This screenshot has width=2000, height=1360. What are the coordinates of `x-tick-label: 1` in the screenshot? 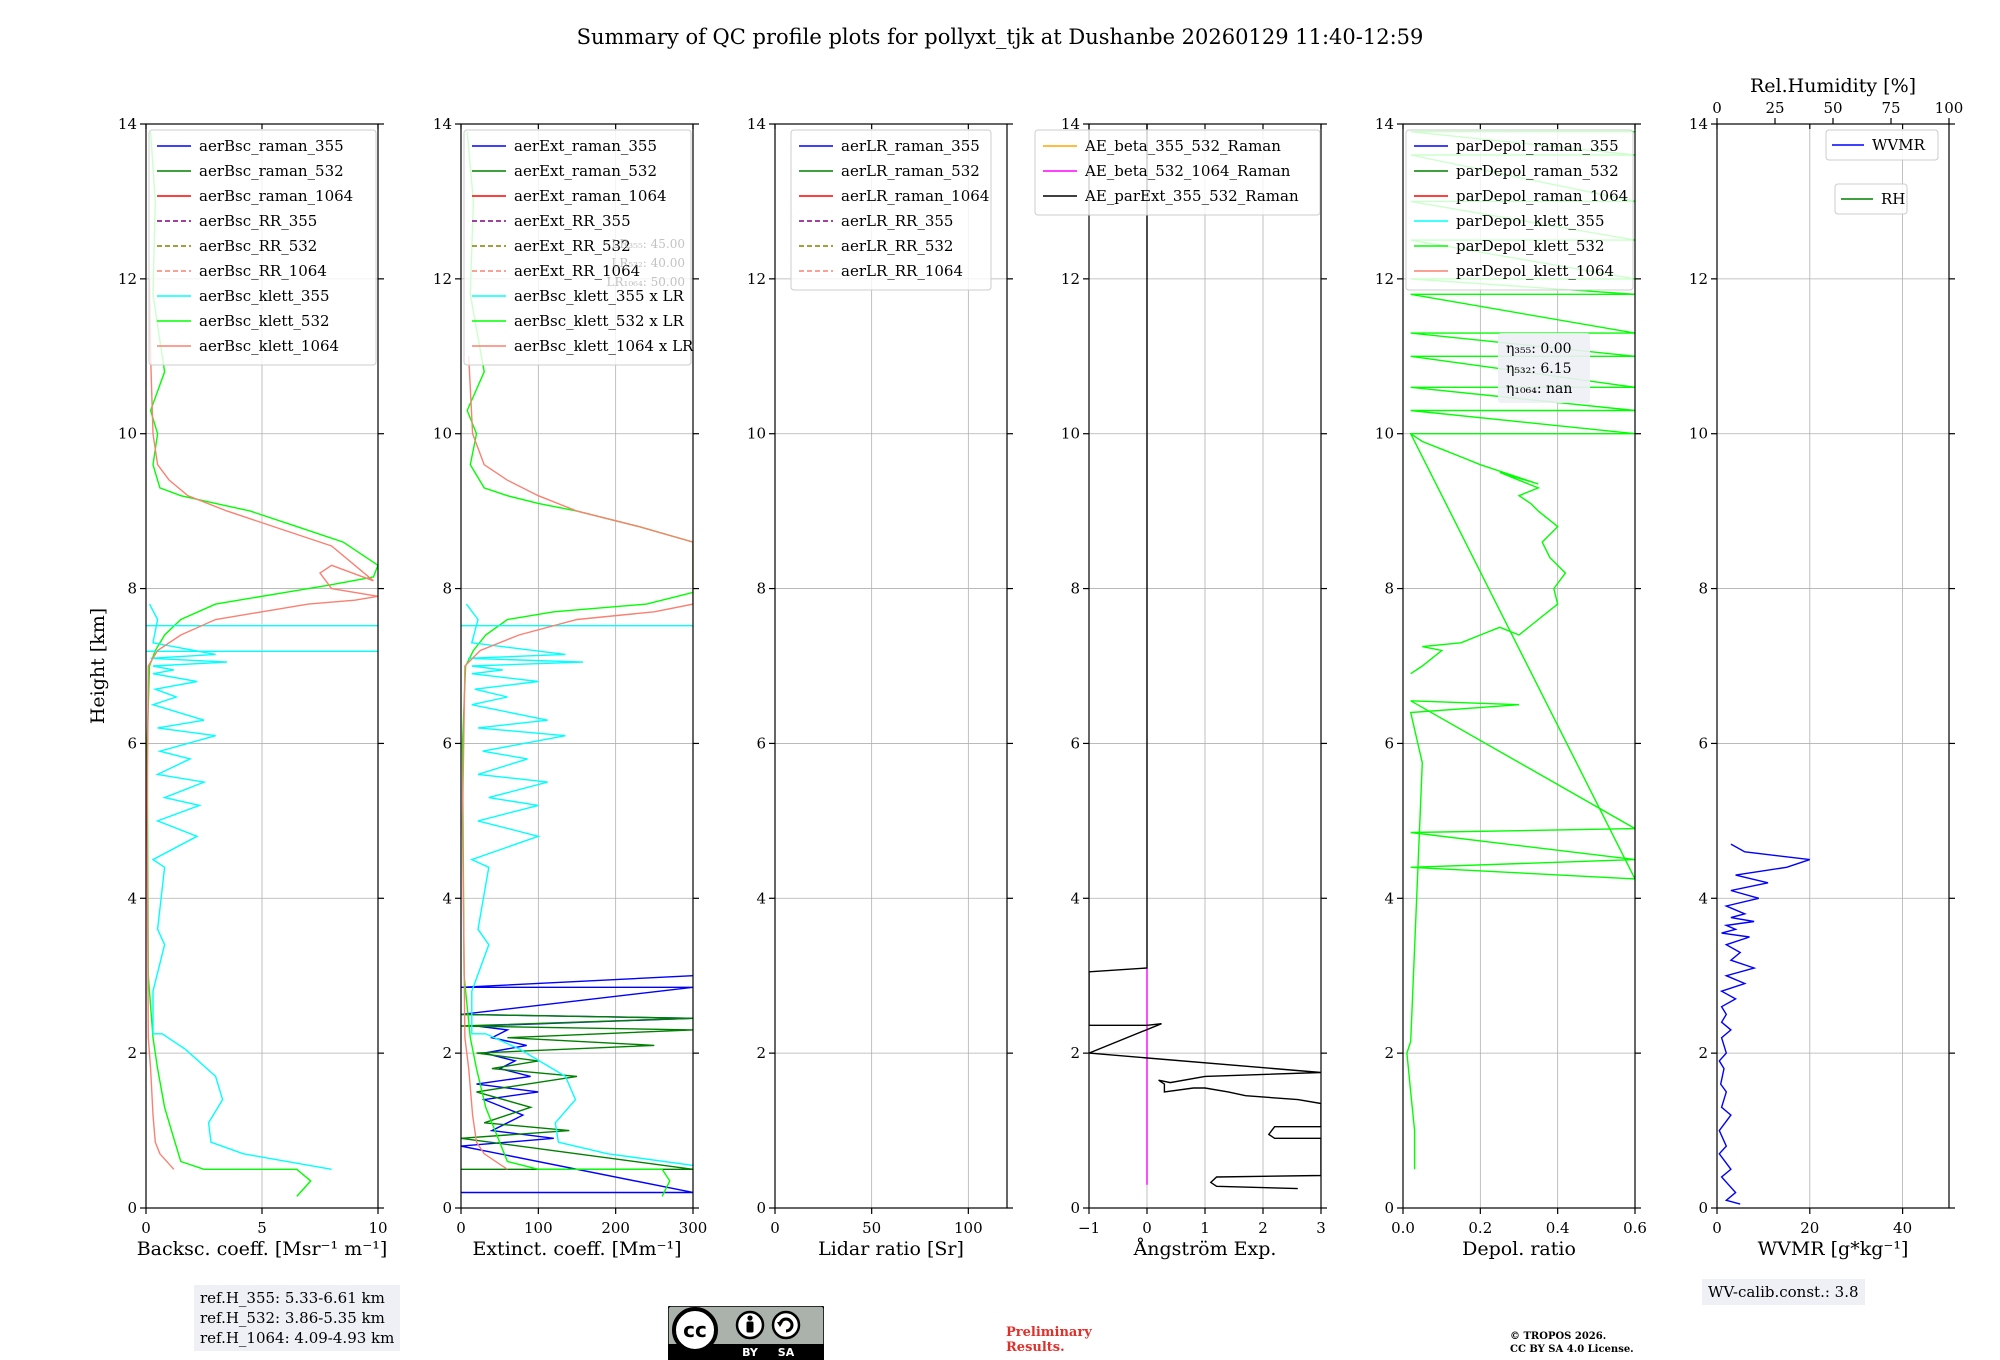 It's located at (1205, 1228).